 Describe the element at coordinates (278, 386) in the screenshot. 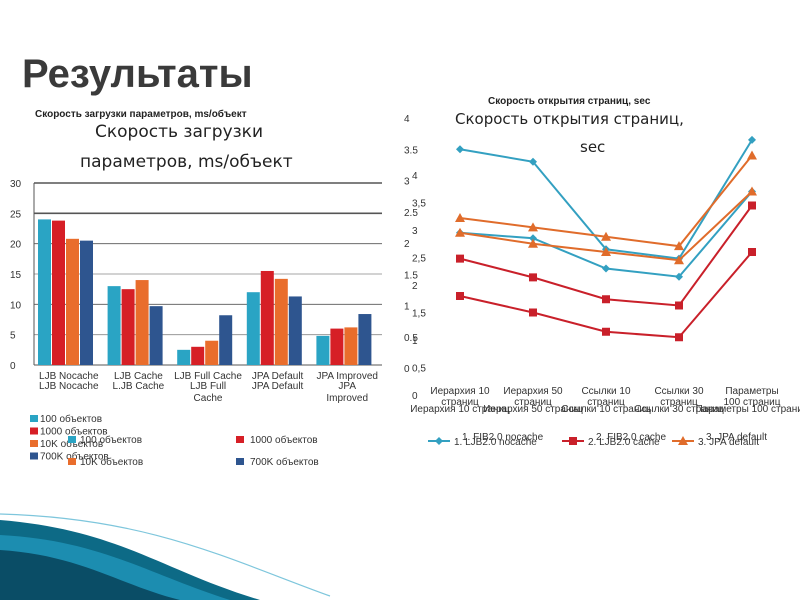

I see `bar-x-tick-label-alt: JPA Default` at that location.